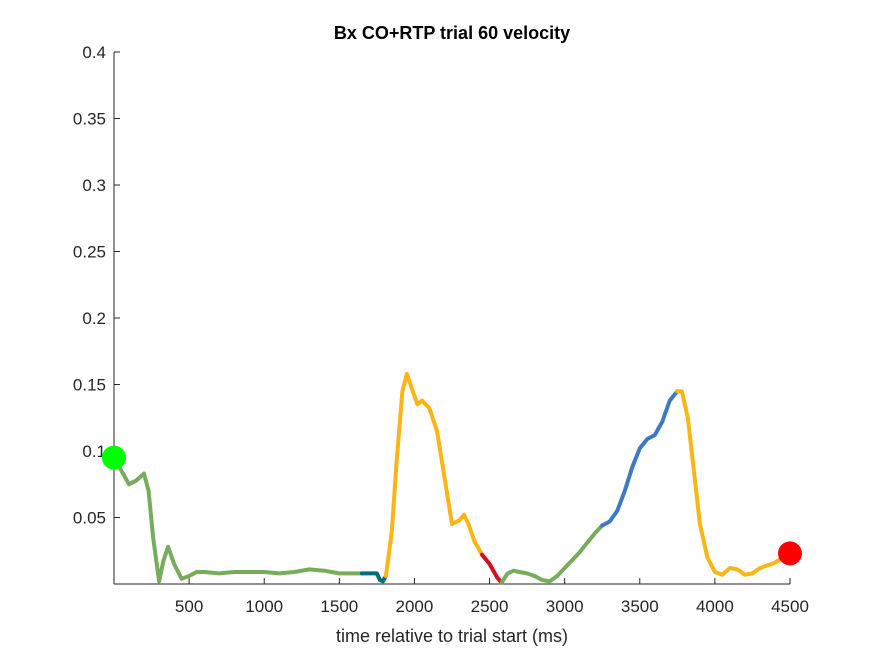 This screenshot has height=656, width=875. What do you see at coordinates (94, 451) in the screenshot?
I see `y-tick-label: 0.1` at bounding box center [94, 451].